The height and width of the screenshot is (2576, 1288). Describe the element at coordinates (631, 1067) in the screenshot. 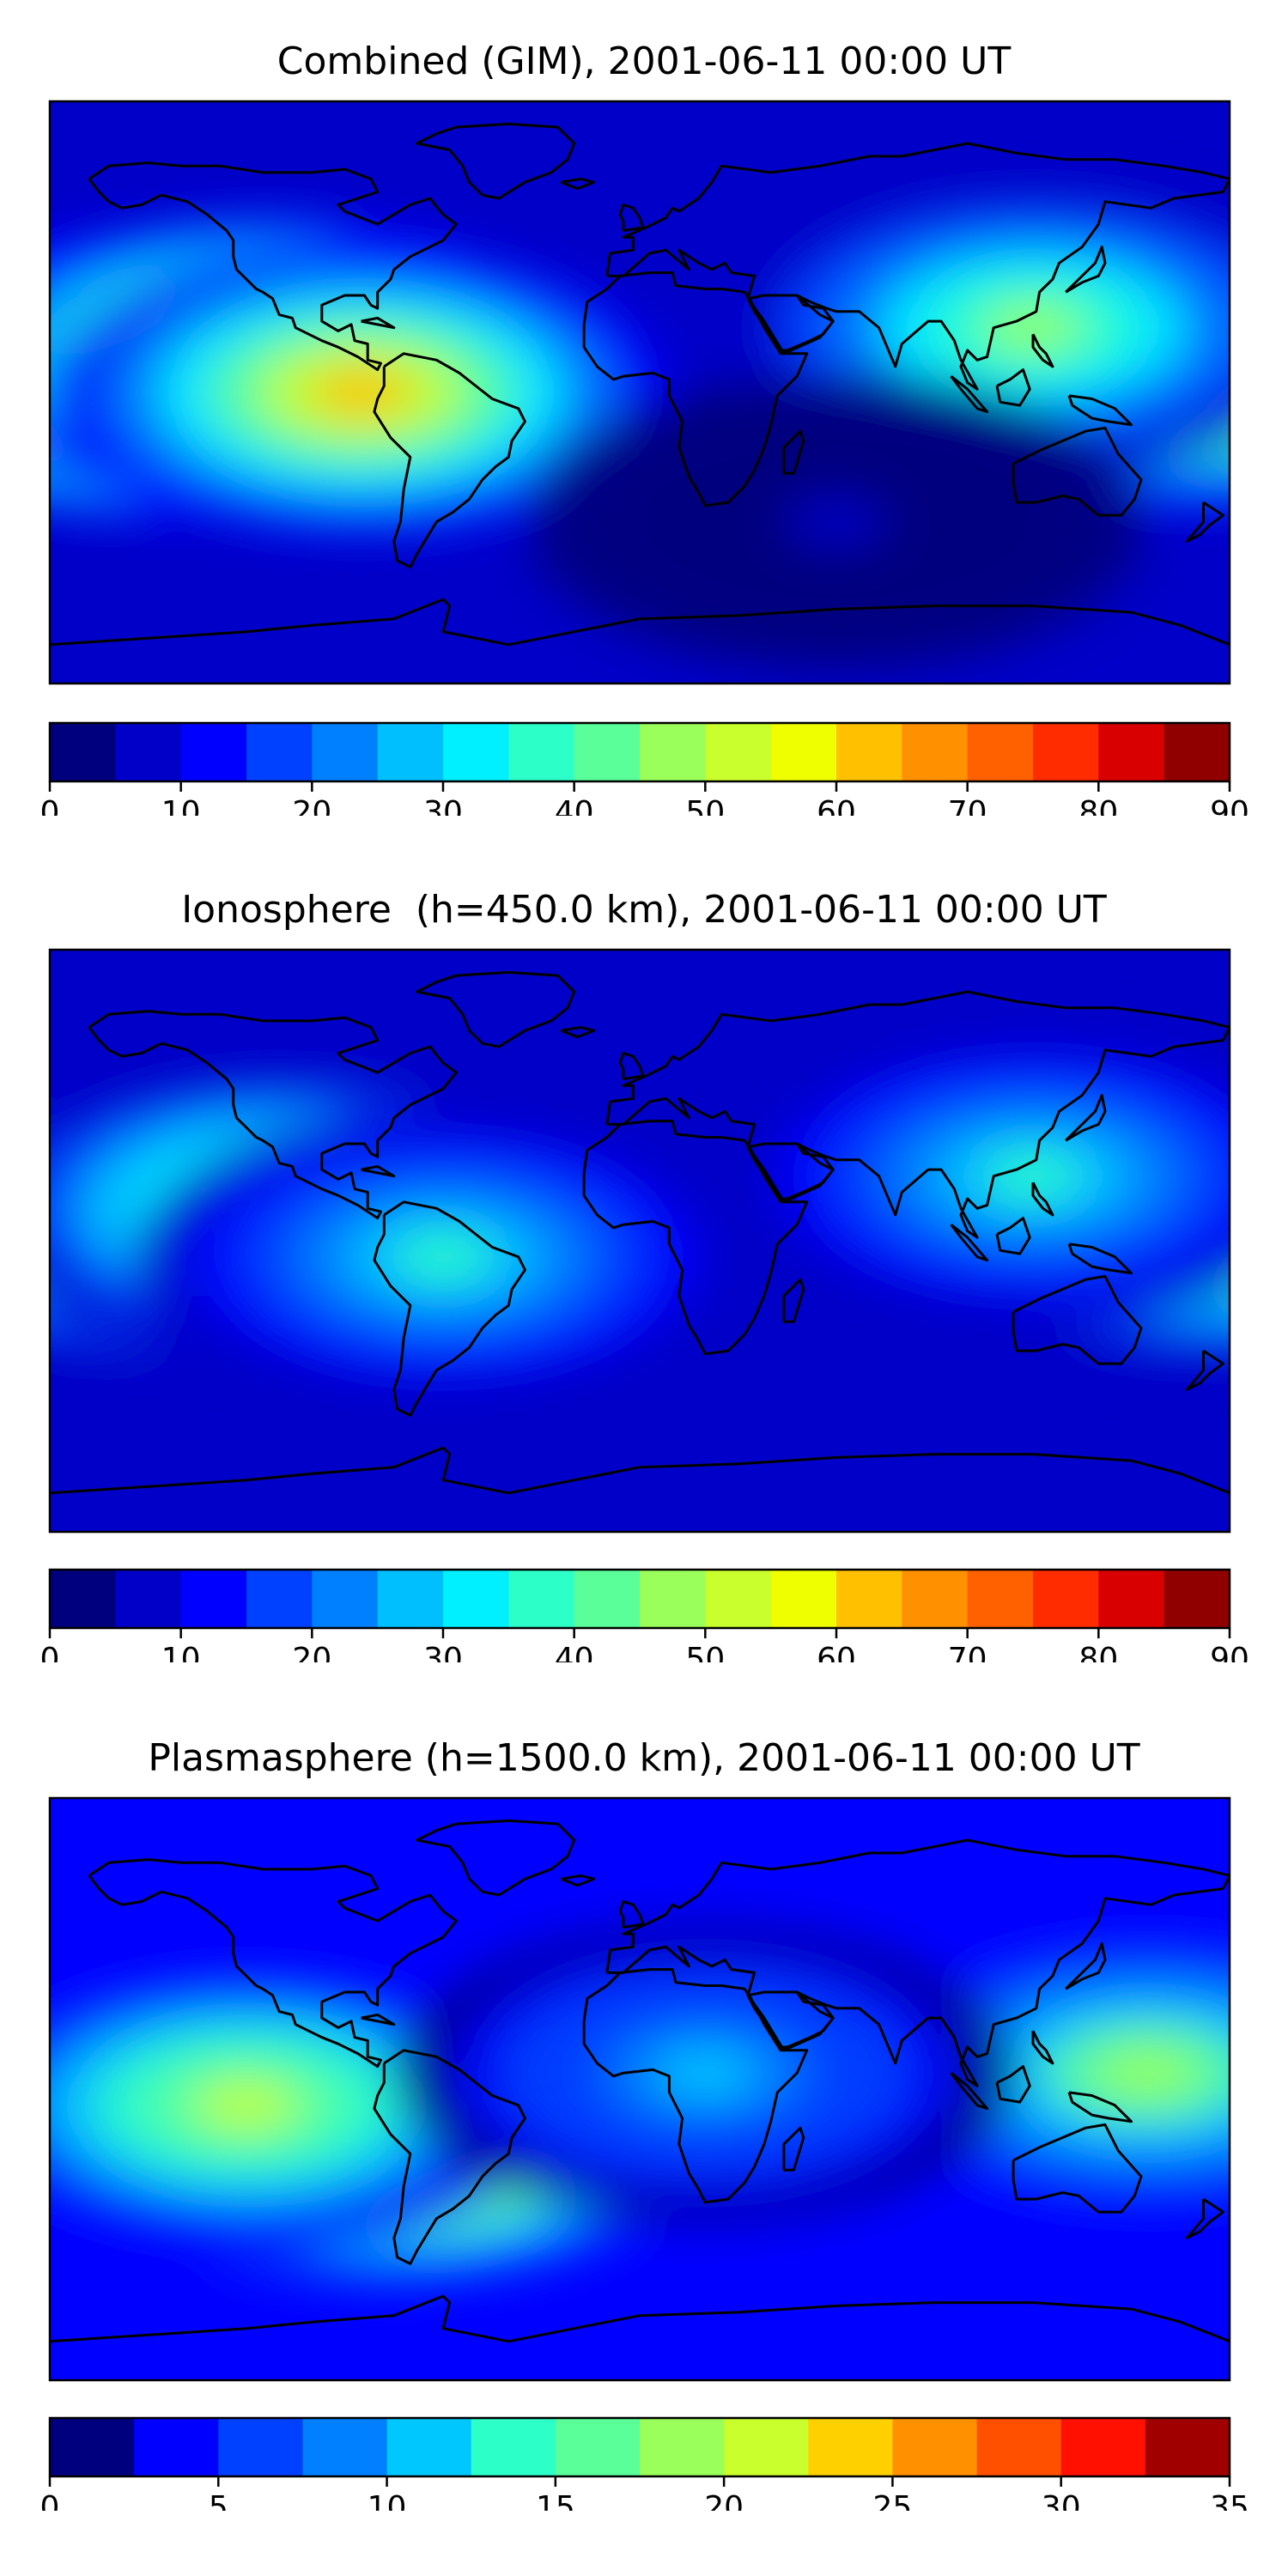

I see `coastline-uk` at that location.